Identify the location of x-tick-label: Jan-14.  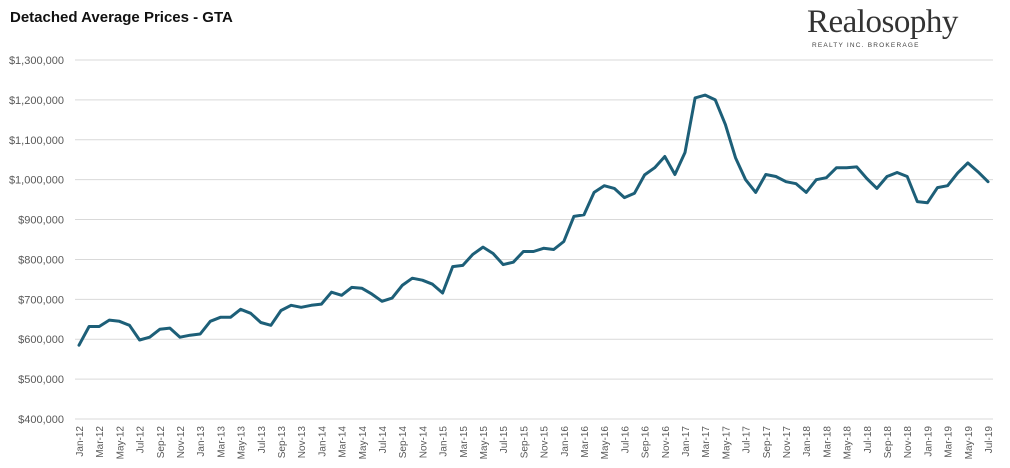
(322, 441).